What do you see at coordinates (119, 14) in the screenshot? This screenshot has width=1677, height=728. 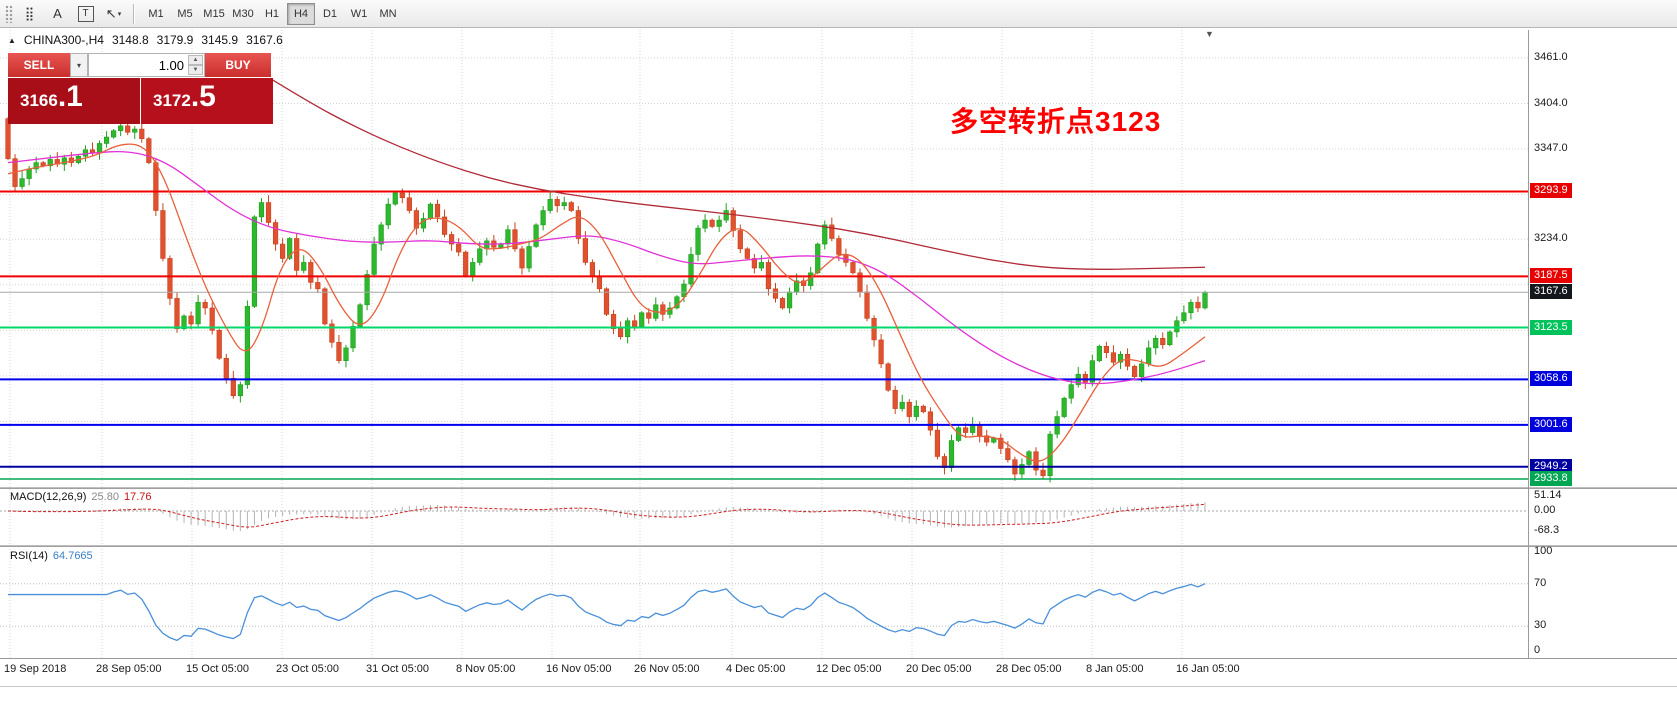 I see `chevron-down-icon: ▾` at bounding box center [119, 14].